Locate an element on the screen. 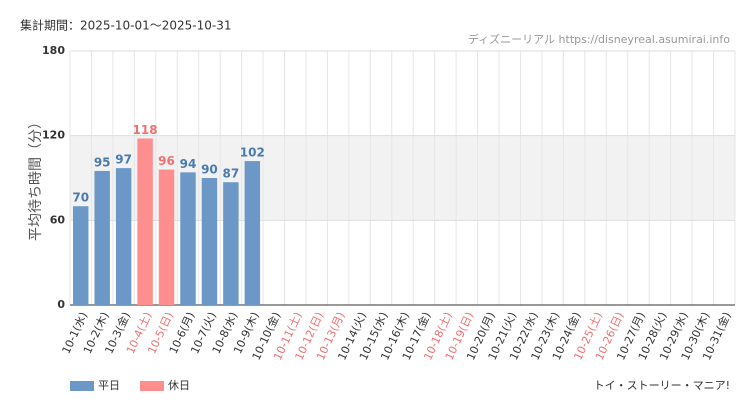 The image size is (750, 410). data-label: 96 is located at coordinates (166, 161).